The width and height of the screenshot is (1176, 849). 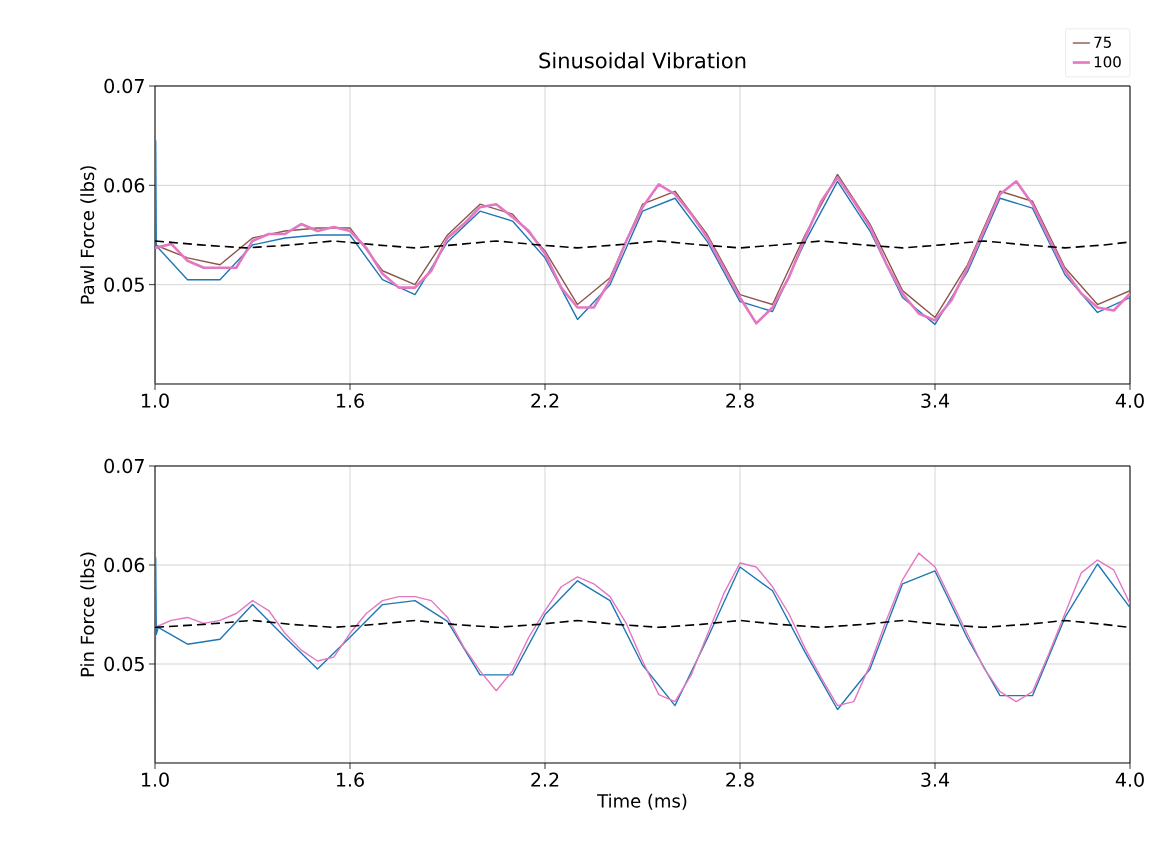 What do you see at coordinates (642, 60) in the screenshot?
I see `chart-title: Sinusoidal Vibration` at bounding box center [642, 60].